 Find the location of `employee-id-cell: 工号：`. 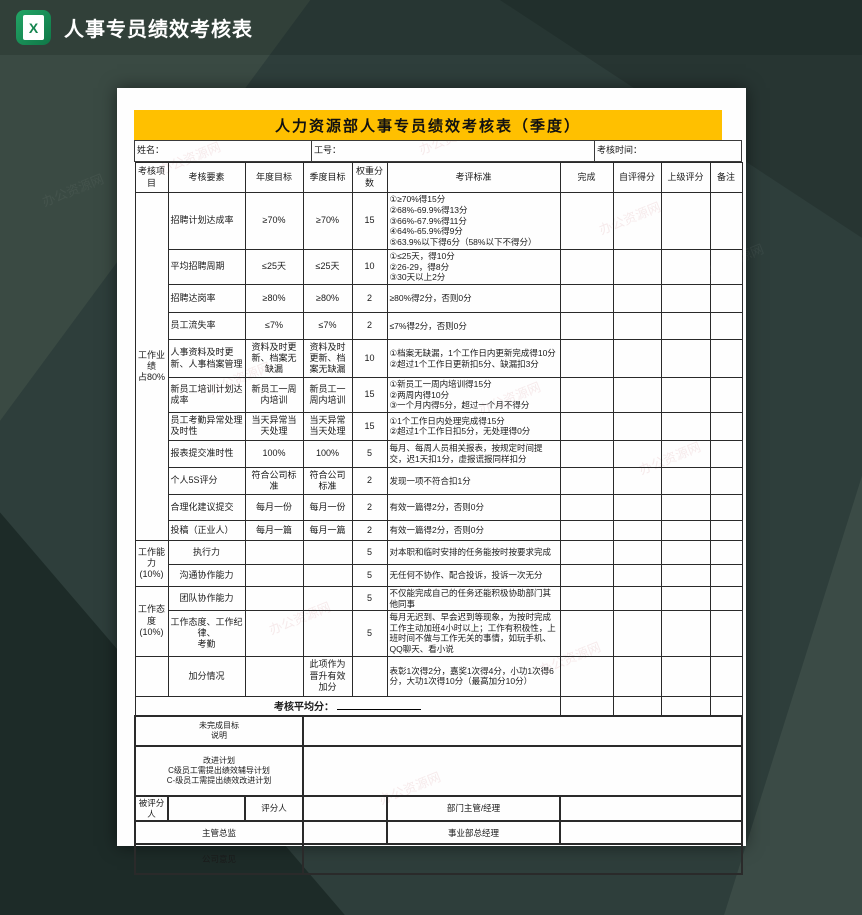

employee-id-cell: 工号： is located at coordinates (453, 151).